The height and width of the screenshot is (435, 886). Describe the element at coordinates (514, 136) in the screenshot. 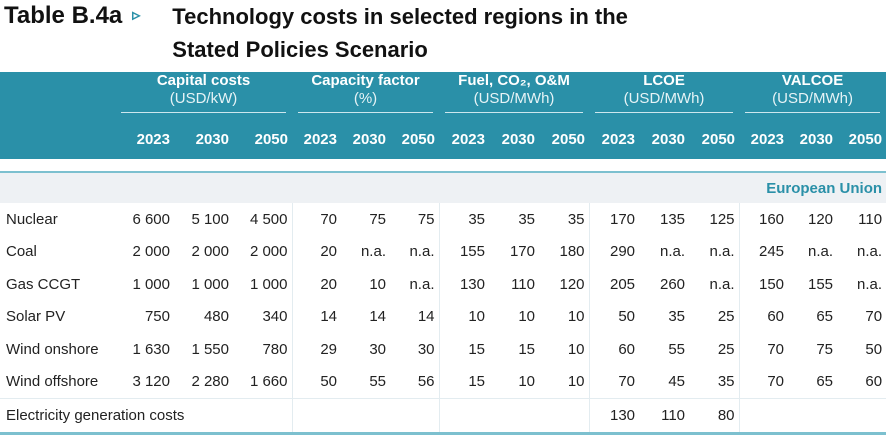

I see `year-header: 2030` at that location.